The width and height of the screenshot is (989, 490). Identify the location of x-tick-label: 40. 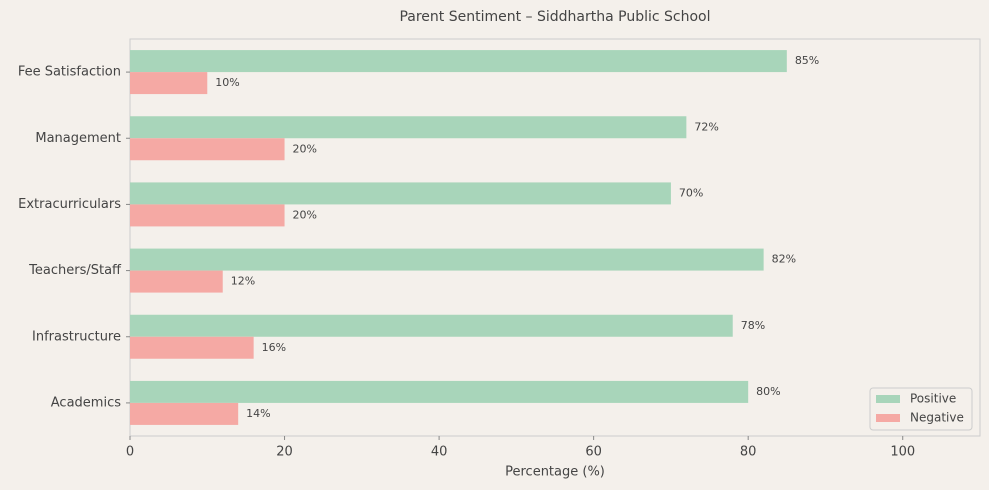
(439, 452).